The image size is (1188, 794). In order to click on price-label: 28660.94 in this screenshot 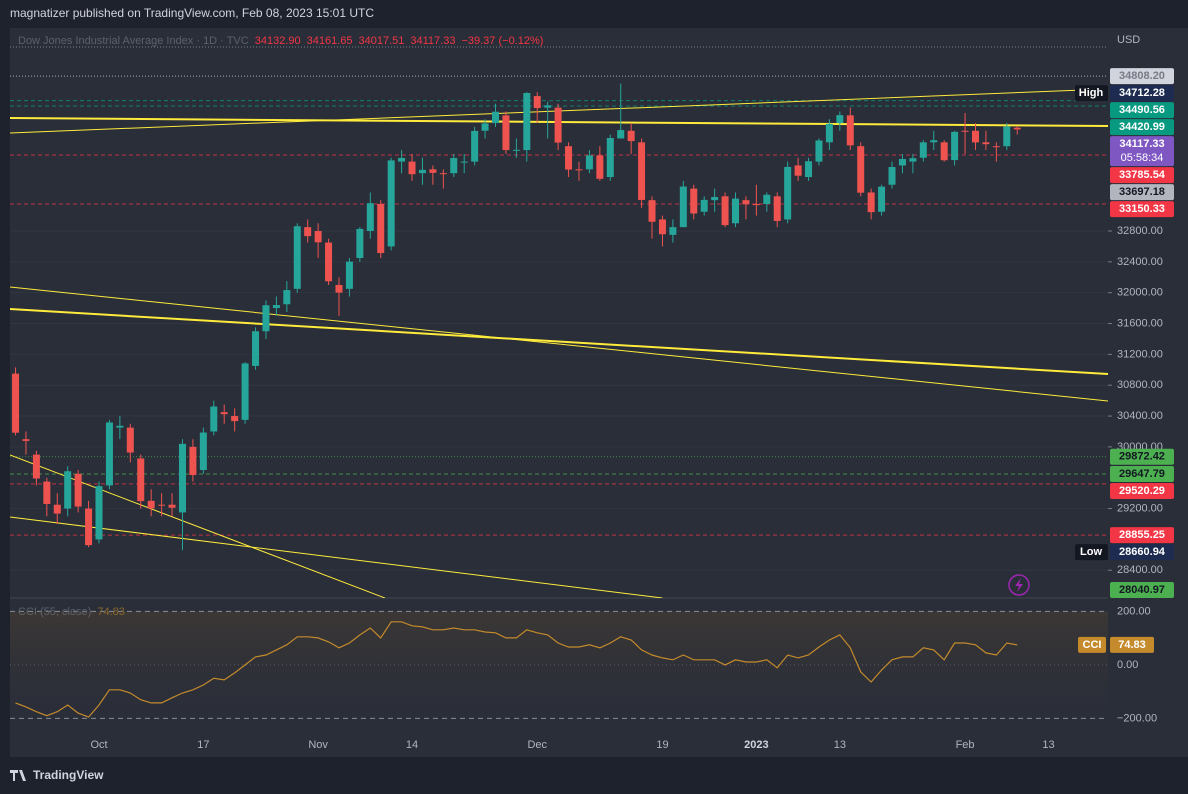, I will do `click(1142, 552)`.